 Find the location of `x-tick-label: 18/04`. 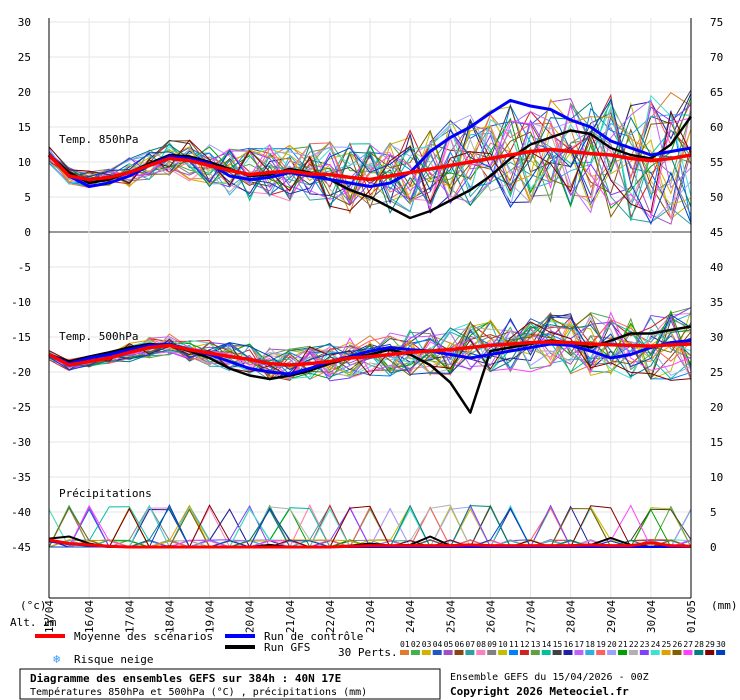

x-tick-label: 18/04 is located at coordinates (169, 616).